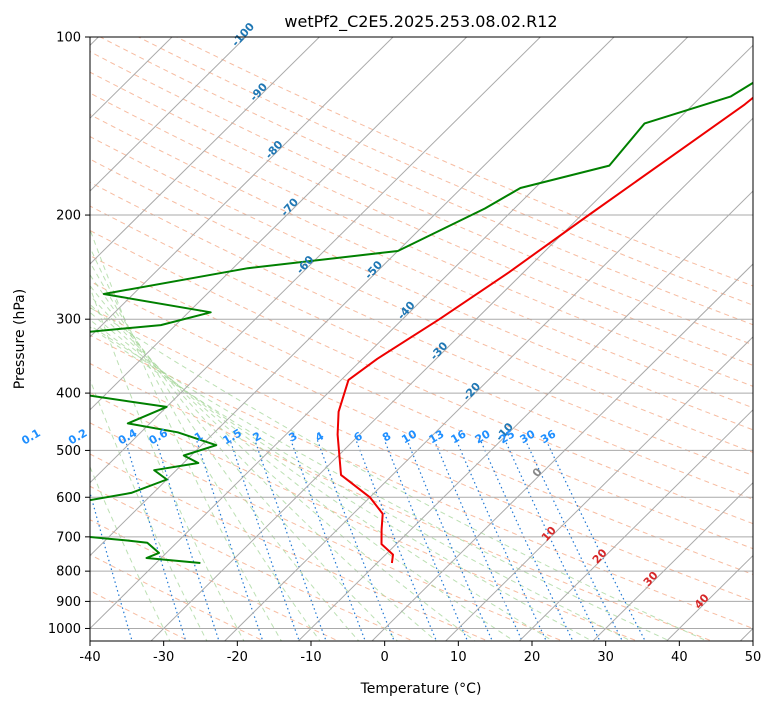 Image resolution: width=775 pixels, height=708 pixels. What do you see at coordinates (310, 657) in the screenshot?
I see `x-tick-label: -10` at bounding box center [310, 657].